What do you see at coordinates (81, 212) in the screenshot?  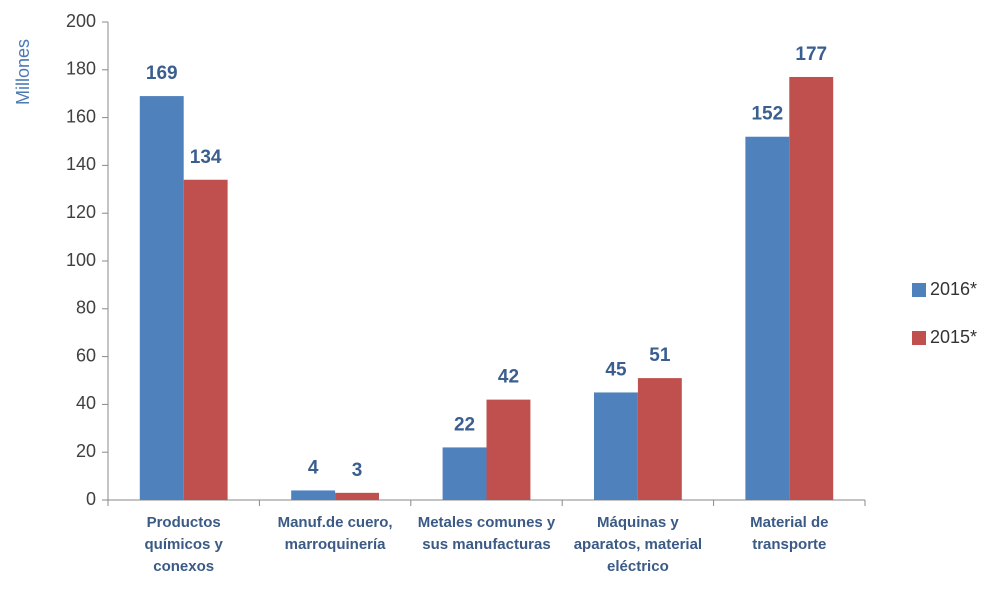 I see `y-tick-label: 120` at bounding box center [81, 212].